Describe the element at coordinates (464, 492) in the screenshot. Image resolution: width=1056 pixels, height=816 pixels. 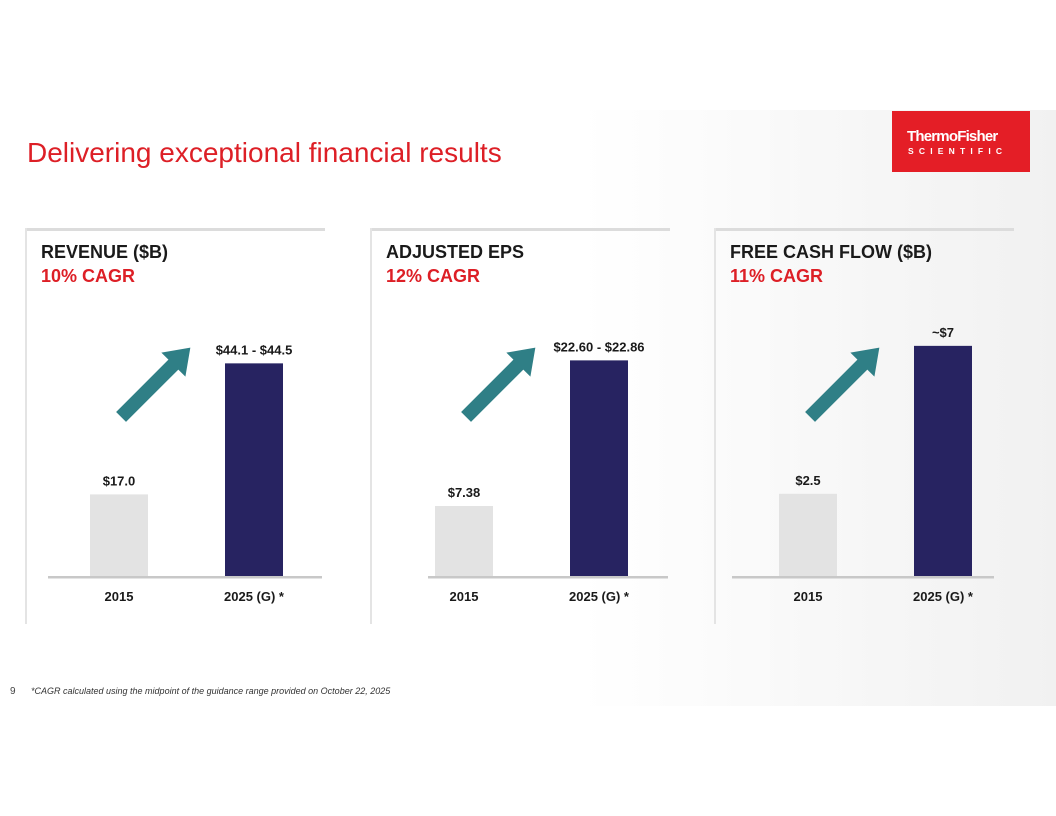
I see `data-label-2015: $7.38` at that location.